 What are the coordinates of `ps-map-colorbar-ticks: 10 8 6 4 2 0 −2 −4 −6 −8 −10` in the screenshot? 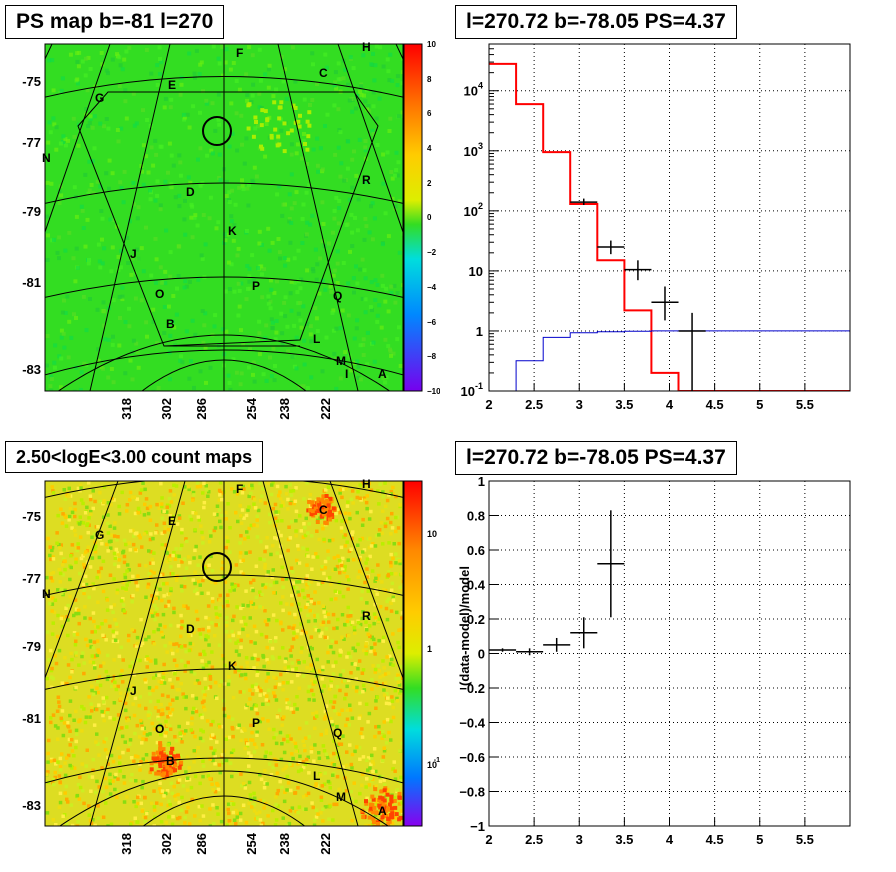 It's located at (433, 218).